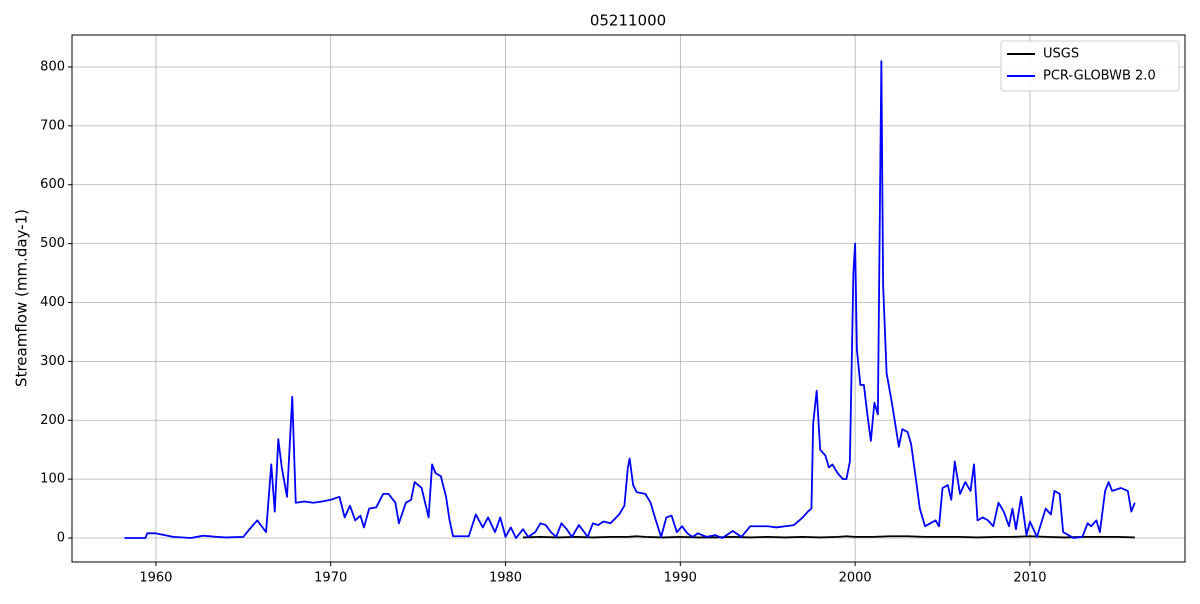 Image resolution: width=1200 pixels, height=604 pixels. I want to click on legend-box, so click(1090, 66).